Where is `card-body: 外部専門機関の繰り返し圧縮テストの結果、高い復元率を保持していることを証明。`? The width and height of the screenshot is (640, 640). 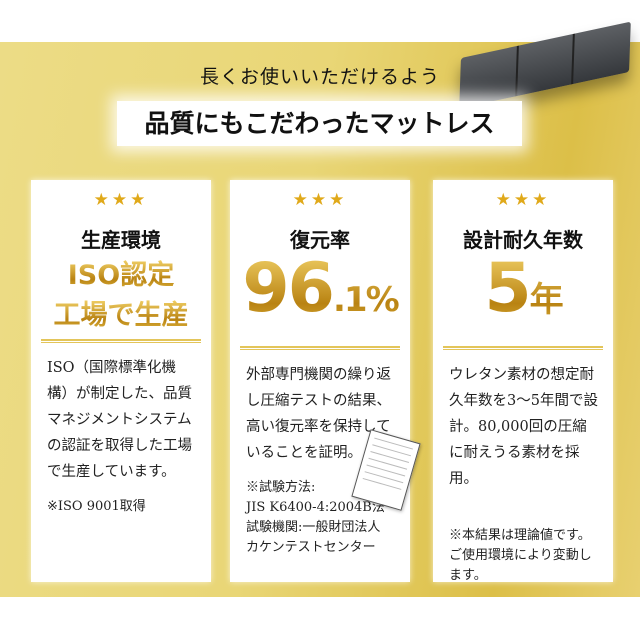 card-body: 外部専門機関の繰り返し圧縮テストの結果、高い復元率を保持していることを証明。 is located at coordinates (318, 414).